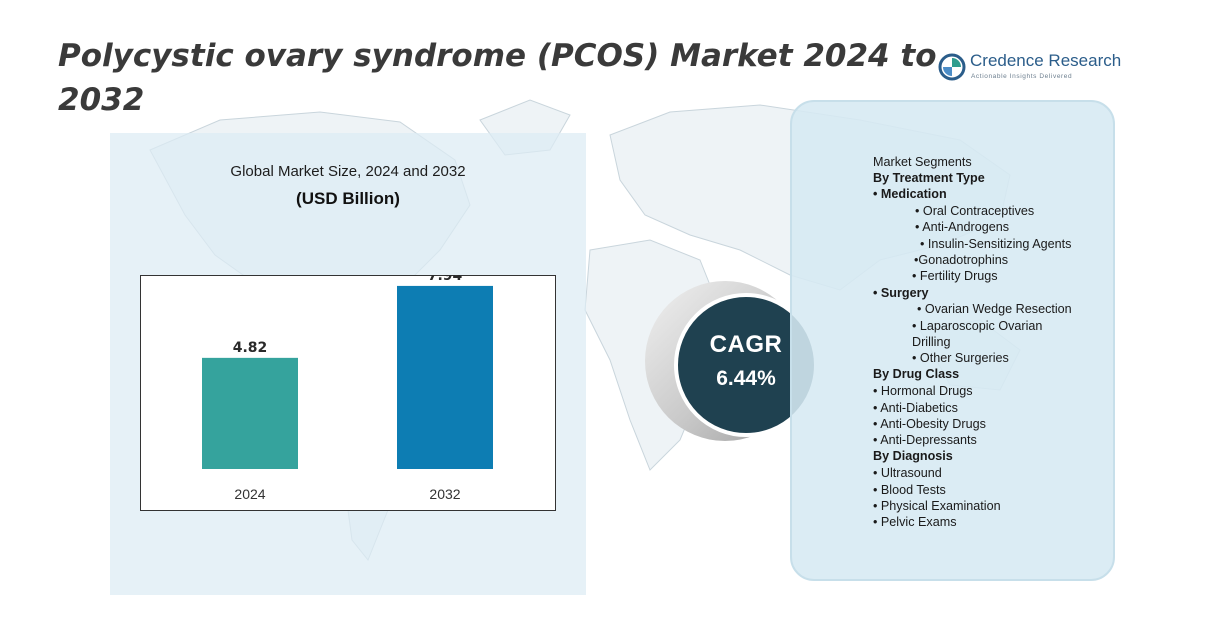 Image resolution: width=1212 pixels, height=620 pixels. What do you see at coordinates (929, 424) in the screenshot?
I see `segment-anti-obesity-drugs: • Anti-Obesity Drugs` at bounding box center [929, 424].